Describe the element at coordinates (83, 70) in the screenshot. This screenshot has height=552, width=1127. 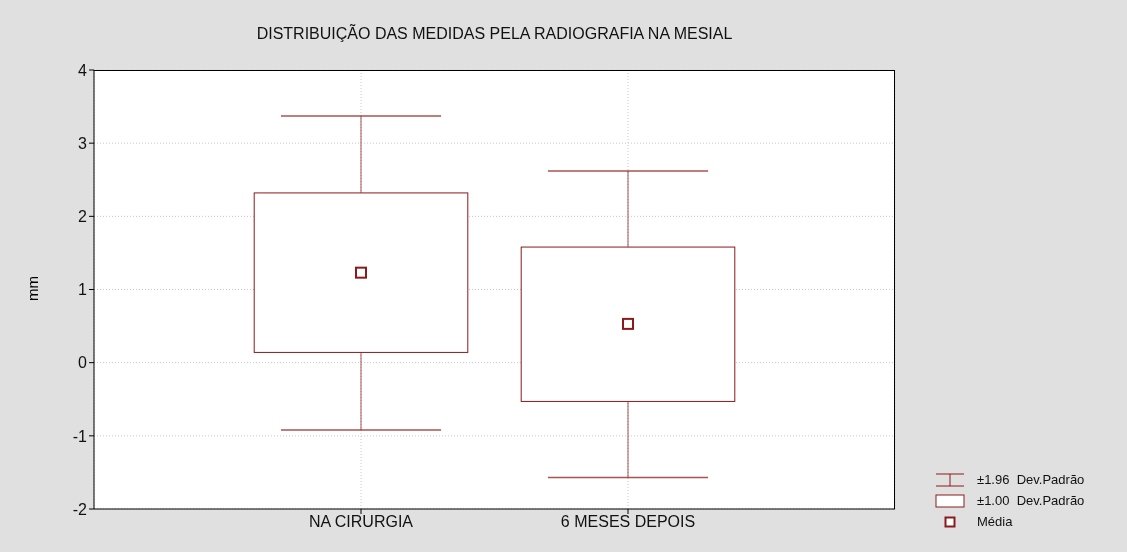
I see `y-tick-label: 4` at that location.